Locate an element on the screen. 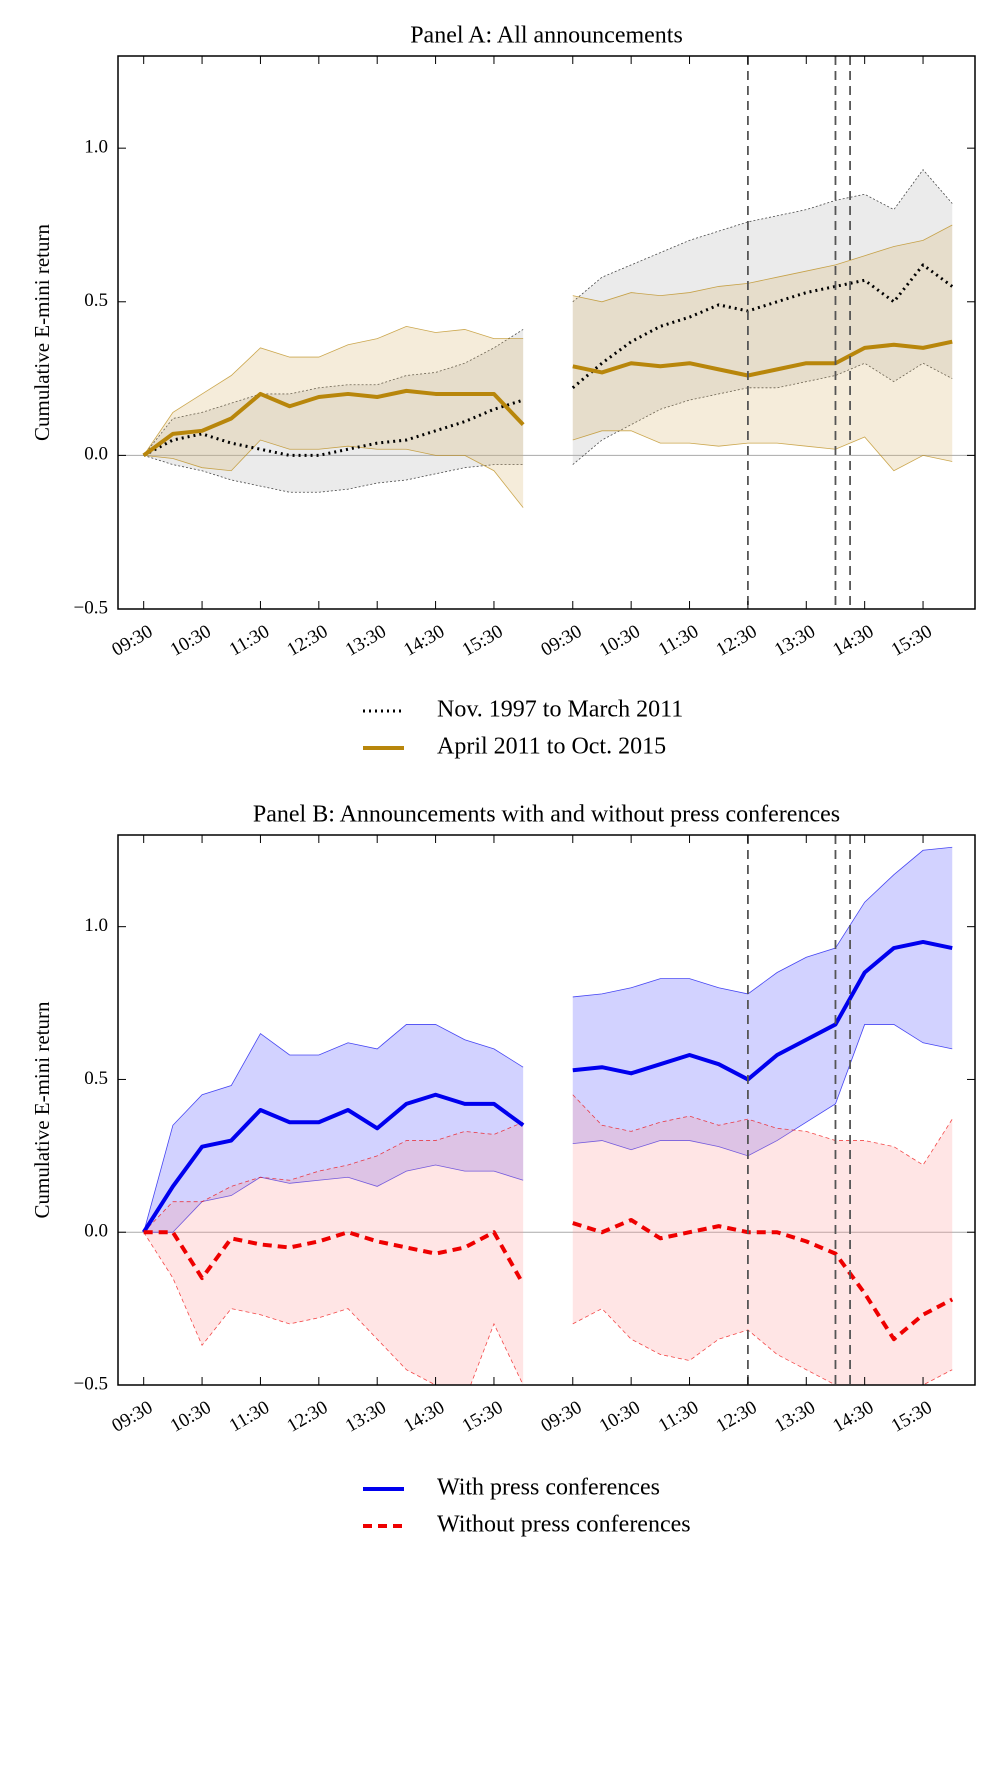  legend-label: Nov. 1997 to March 2011 is located at coordinates (560, 710).